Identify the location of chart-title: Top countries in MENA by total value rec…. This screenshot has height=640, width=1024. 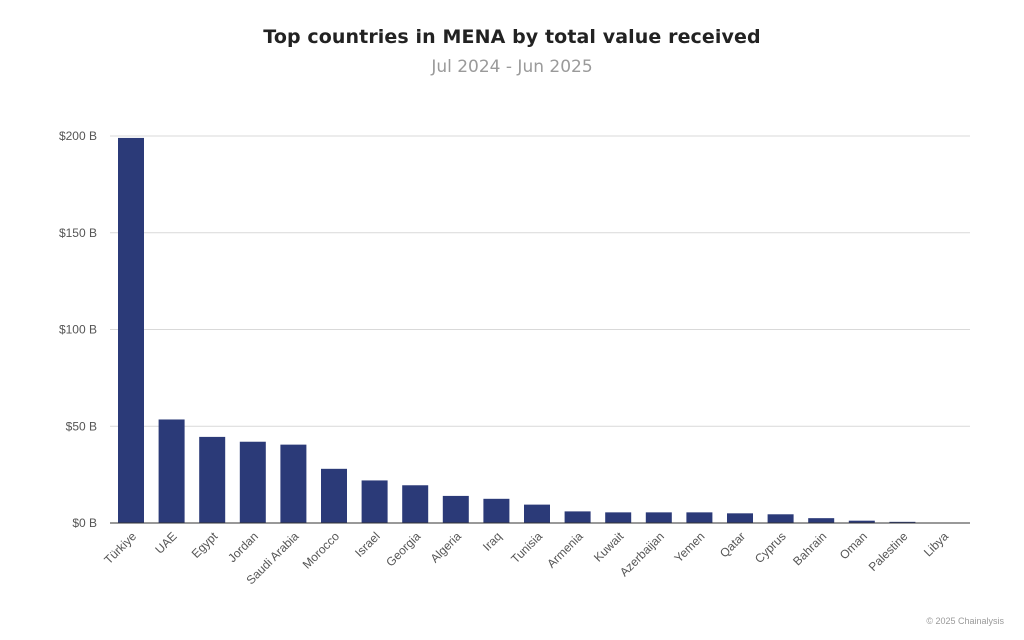
(512, 37).